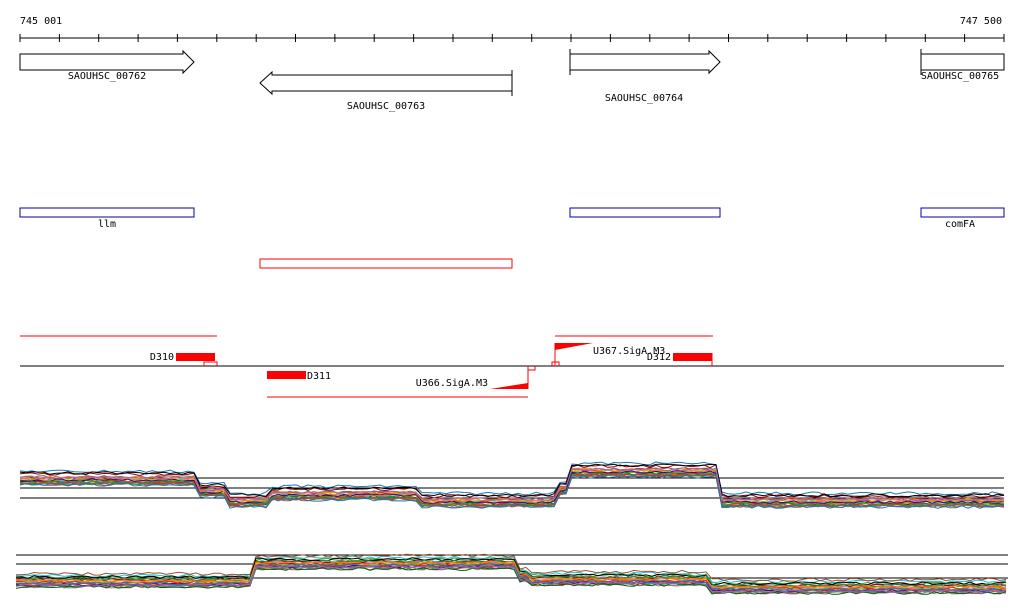  What do you see at coordinates (659, 357) in the screenshot?
I see `transcript-label: D312` at bounding box center [659, 357].